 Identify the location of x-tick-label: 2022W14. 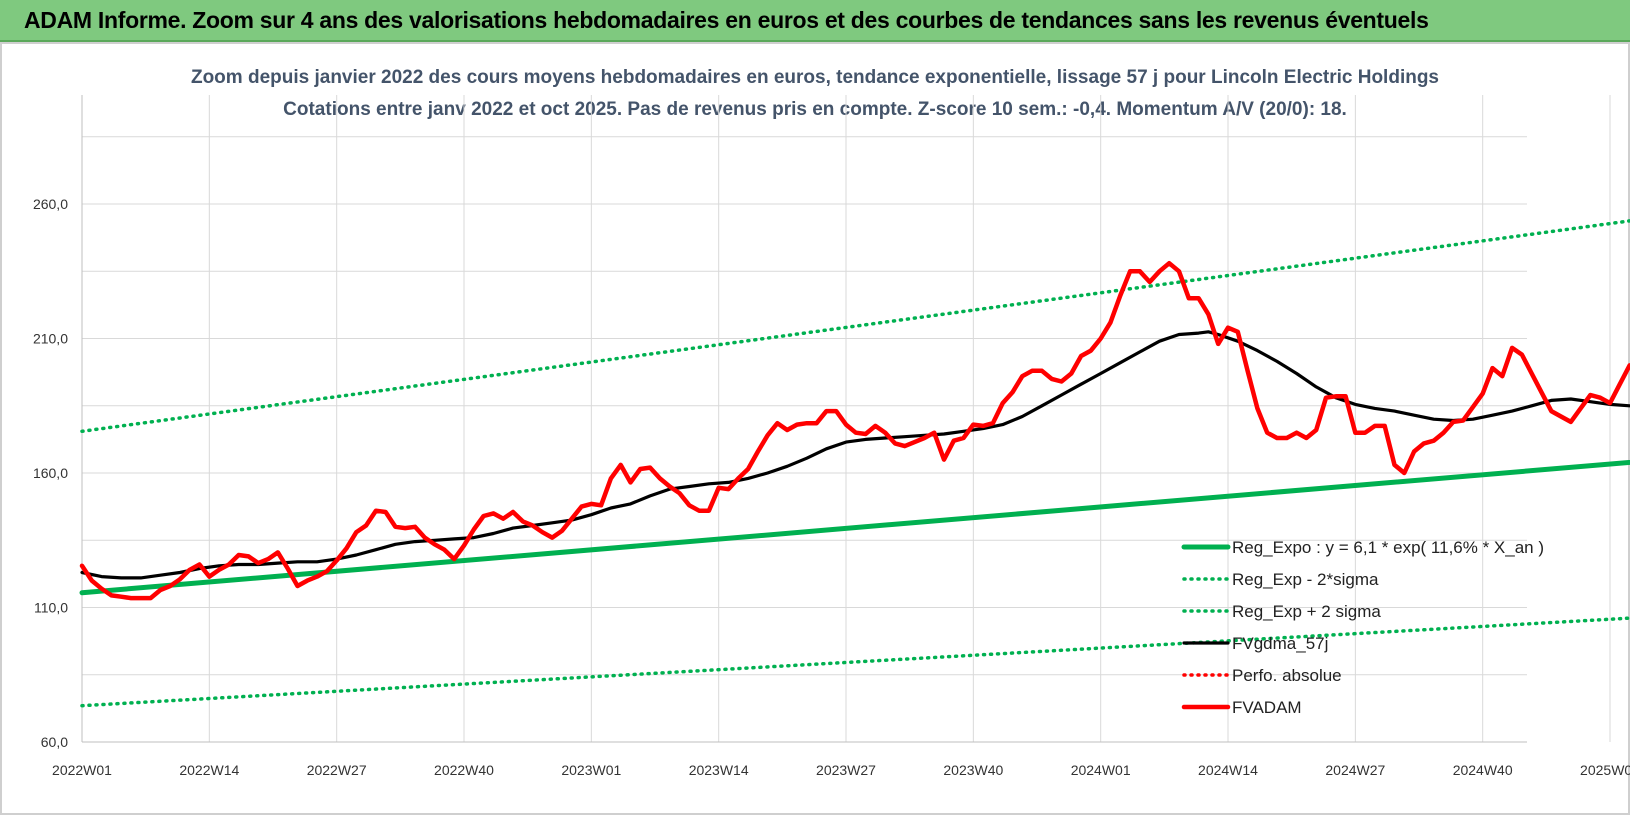
(209, 770).